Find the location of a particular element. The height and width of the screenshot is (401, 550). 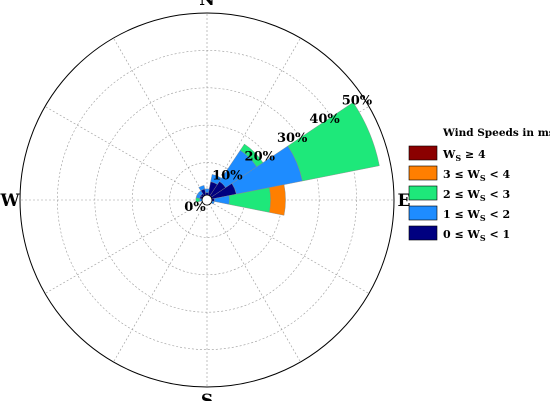

direction-label-n: N is located at coordinates (207, 5).